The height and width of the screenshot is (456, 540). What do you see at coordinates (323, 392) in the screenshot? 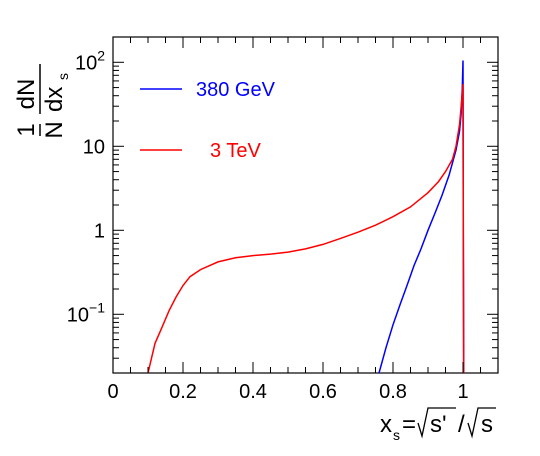
I see `x-tick-label: 0.6` at bounding box center [323, 392].